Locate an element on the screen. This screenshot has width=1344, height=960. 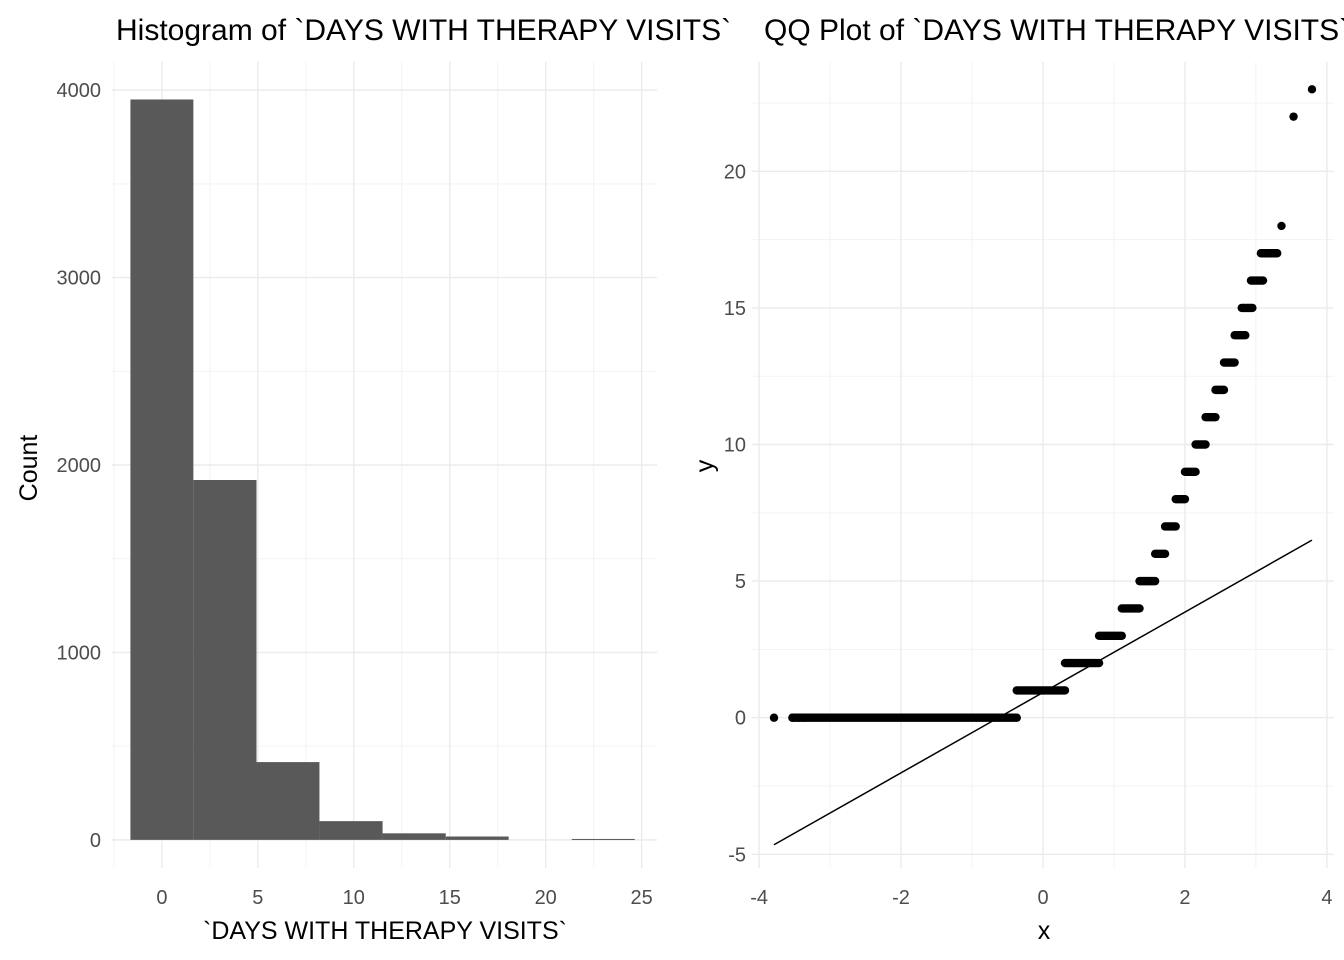
qq-y-tick-label: -5 is located at coordinates (737, 855).